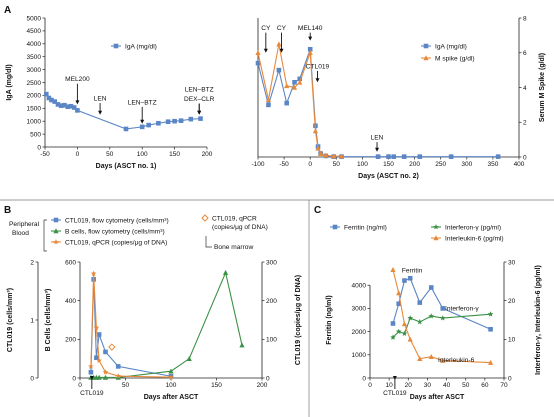 The image size is (554, 417). What do you see at coordinates (364, 378) in the screenshot?
I see `c-y-left-tick-label: 0` at bounding box center [364, 378].